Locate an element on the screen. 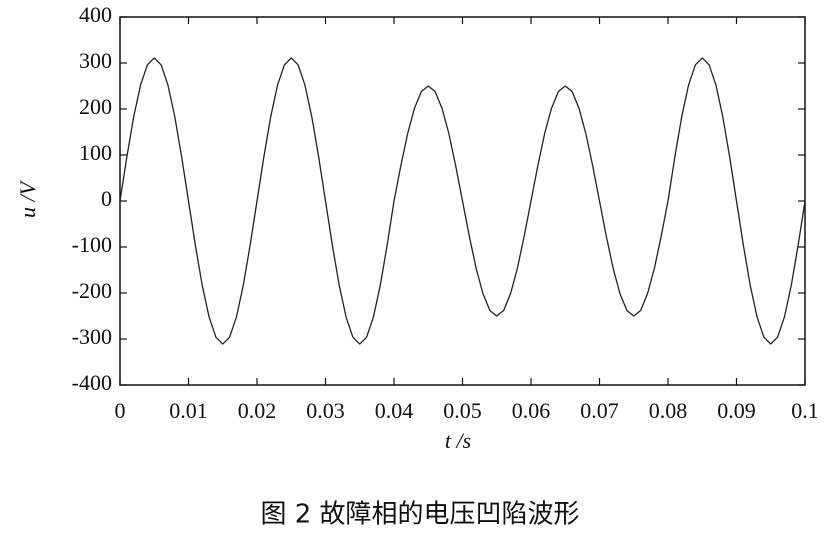 This screenshot has height=541, width=835. y-tick-label: 0 is located at coordinates (106, 198).